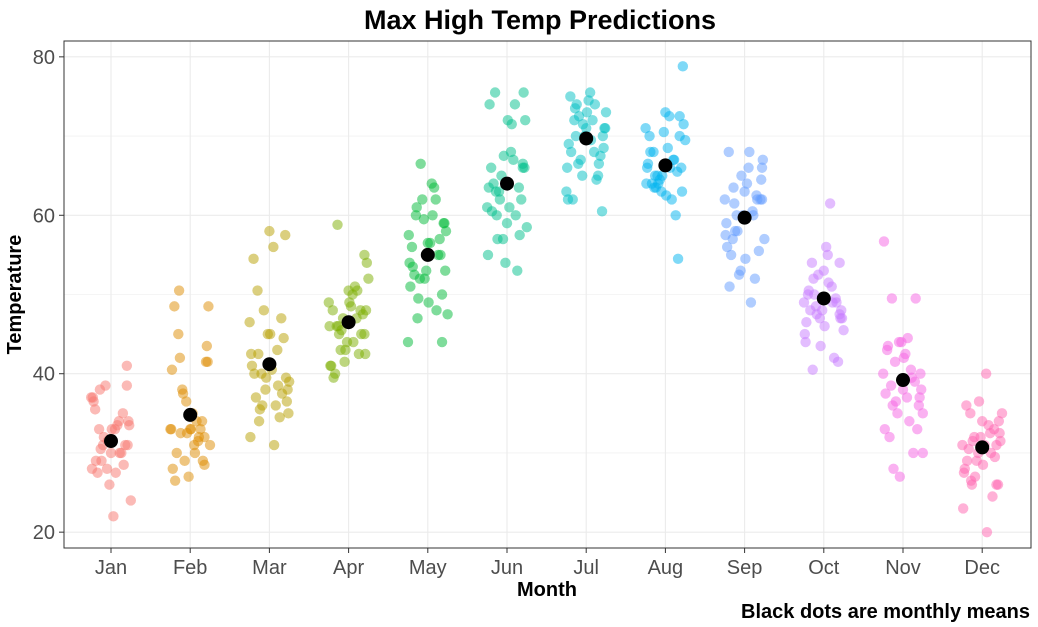  I want to click on mean-point-jul, so click(586, 138).